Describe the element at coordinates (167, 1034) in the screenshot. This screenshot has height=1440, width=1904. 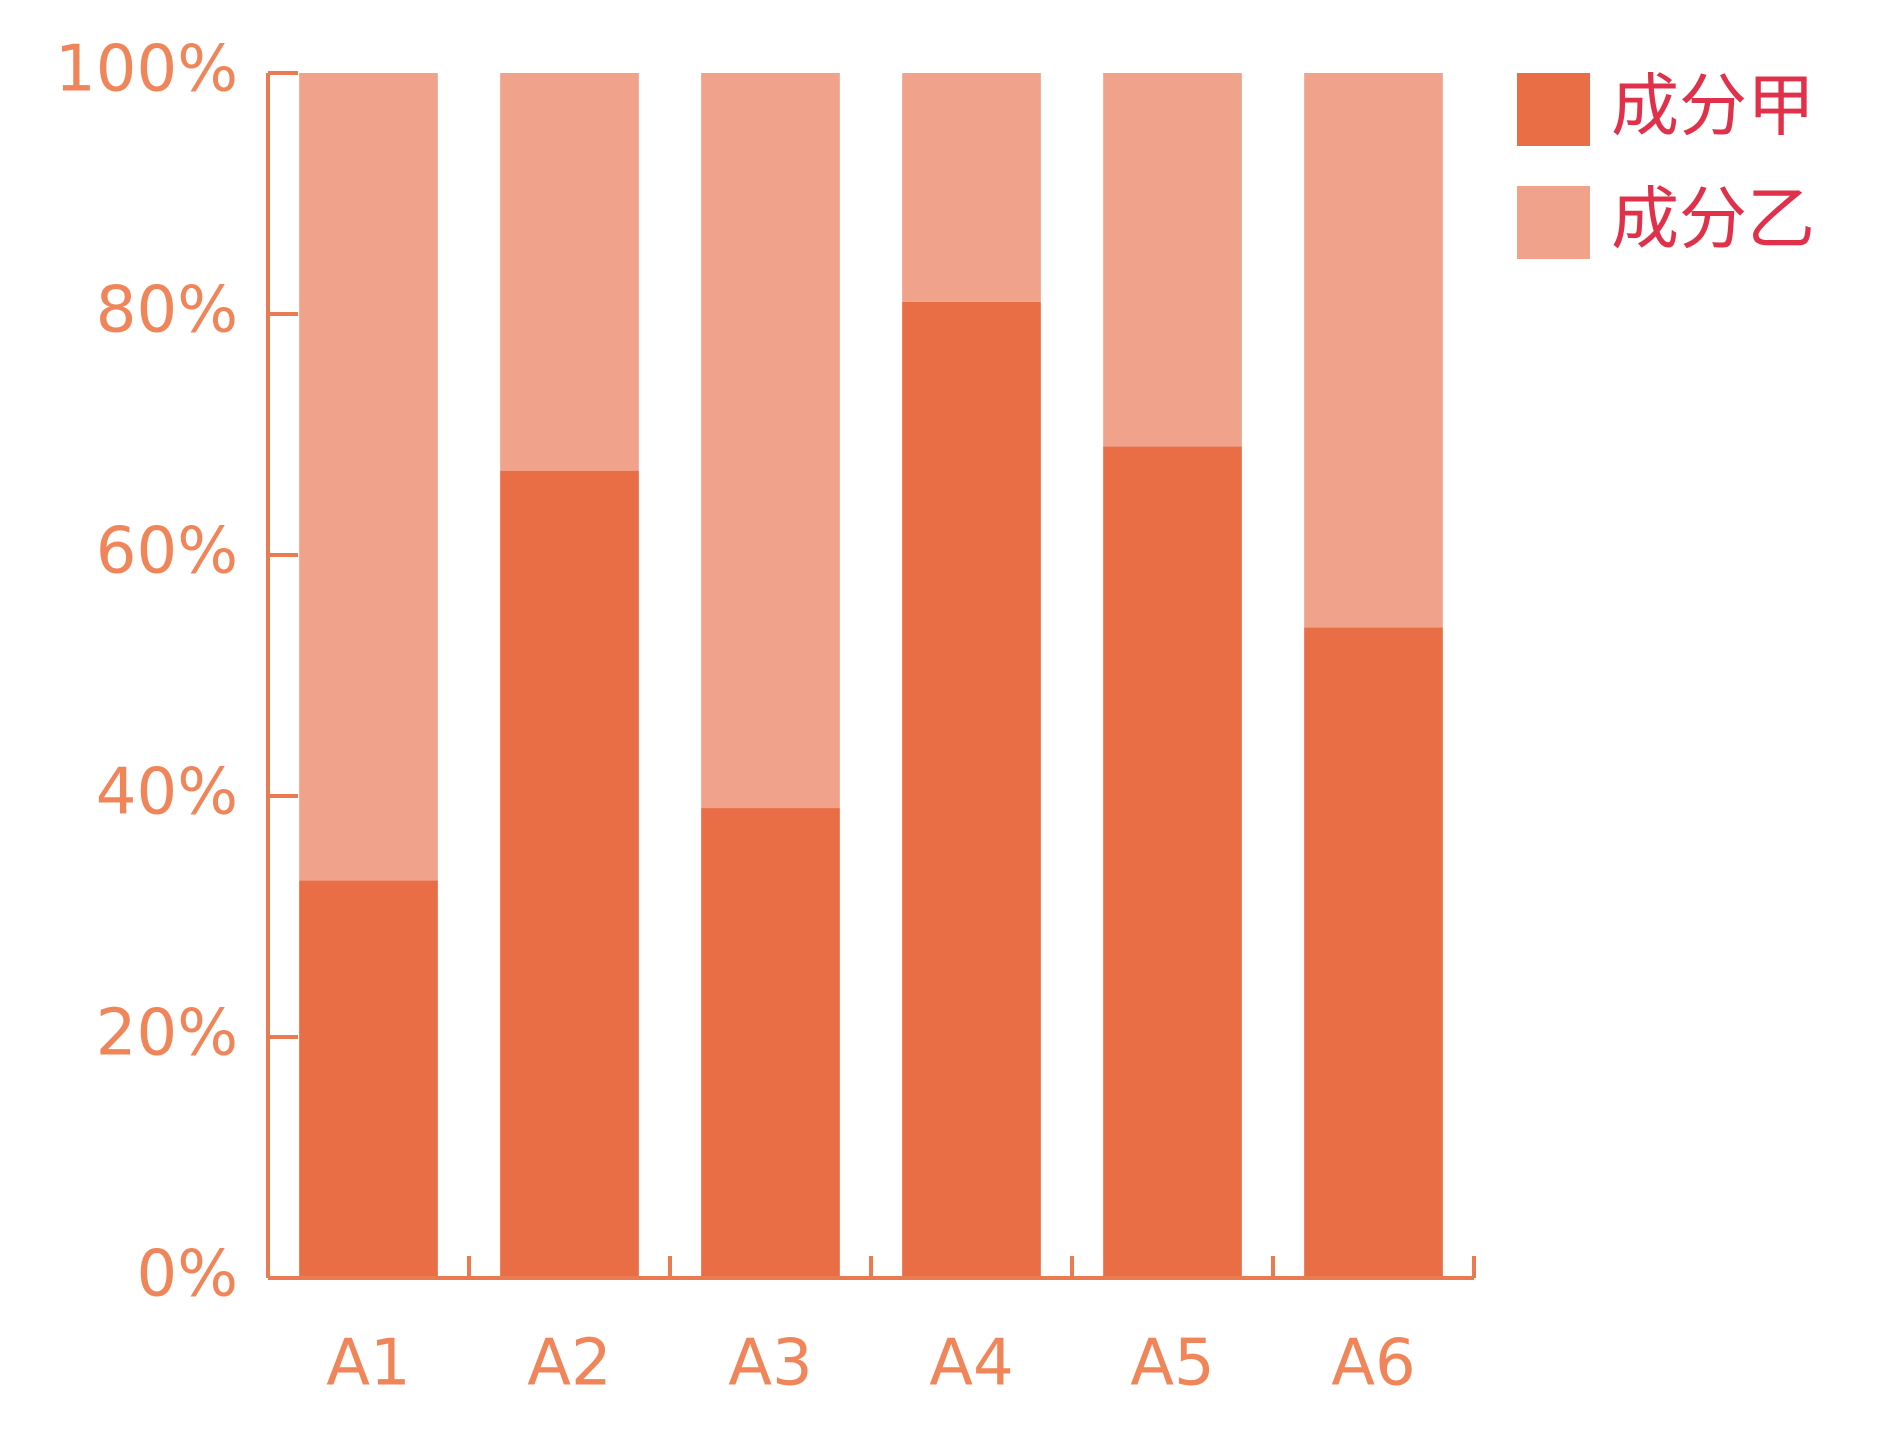
I see `y-tick-label: 20%` at that location.